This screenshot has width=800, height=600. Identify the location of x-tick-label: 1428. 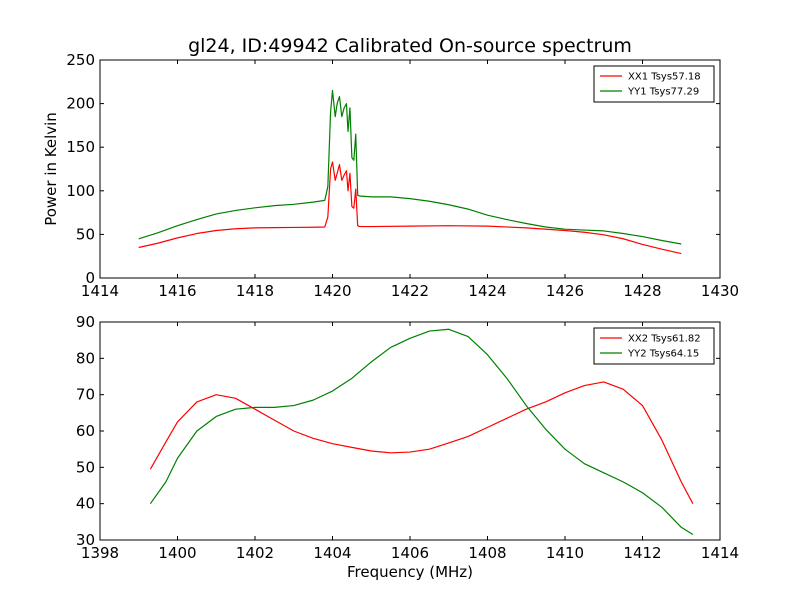
(642, 291).